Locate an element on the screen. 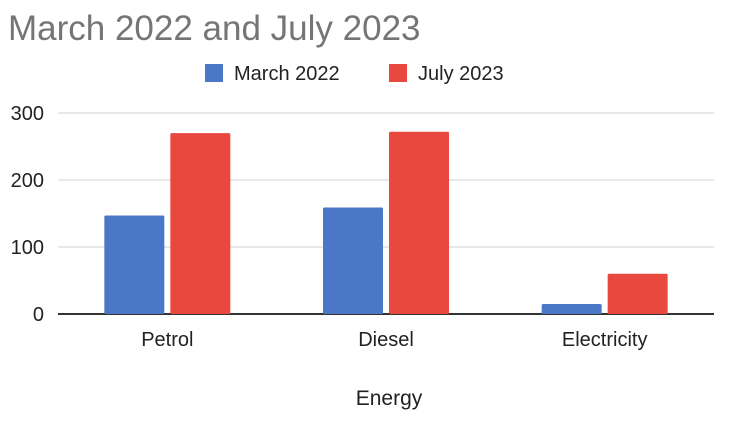 This screenshot has width=741, height=426. x-axis-tick-labels: Petrol Diesel Electricity is located at coordinates (394, 340).